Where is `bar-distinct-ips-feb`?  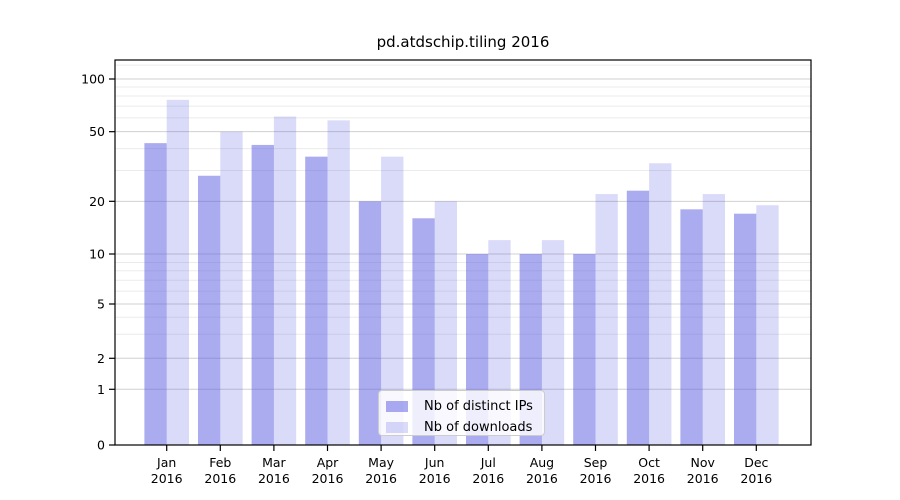
bar-distinct-ips-feb is located at coordinates (209, 310).